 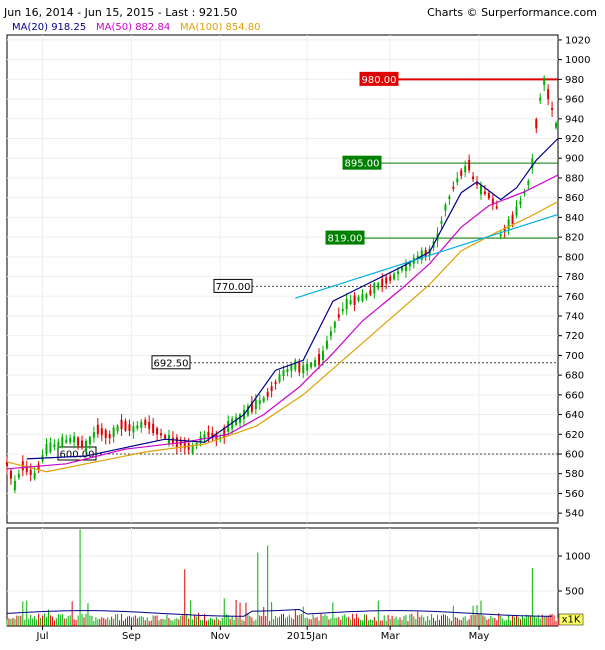 I want to click on ma20-label: MA(20), so click(x=30, y=27).